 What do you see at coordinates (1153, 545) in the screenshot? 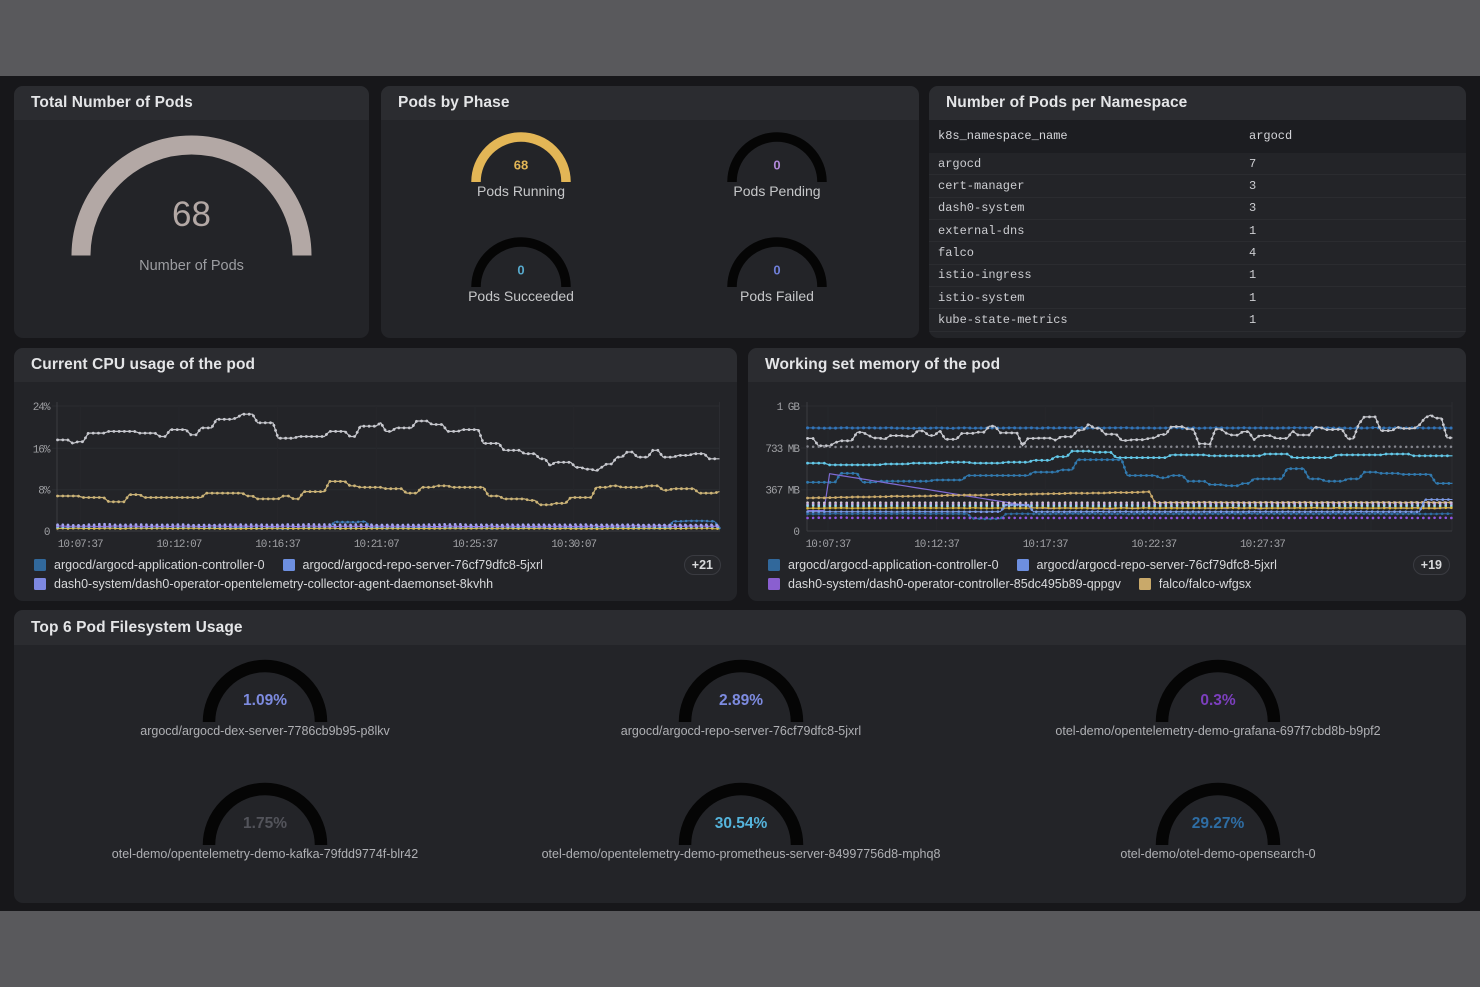
I see `svg-text: 10:22:37` at bounding box center [1153, 545].